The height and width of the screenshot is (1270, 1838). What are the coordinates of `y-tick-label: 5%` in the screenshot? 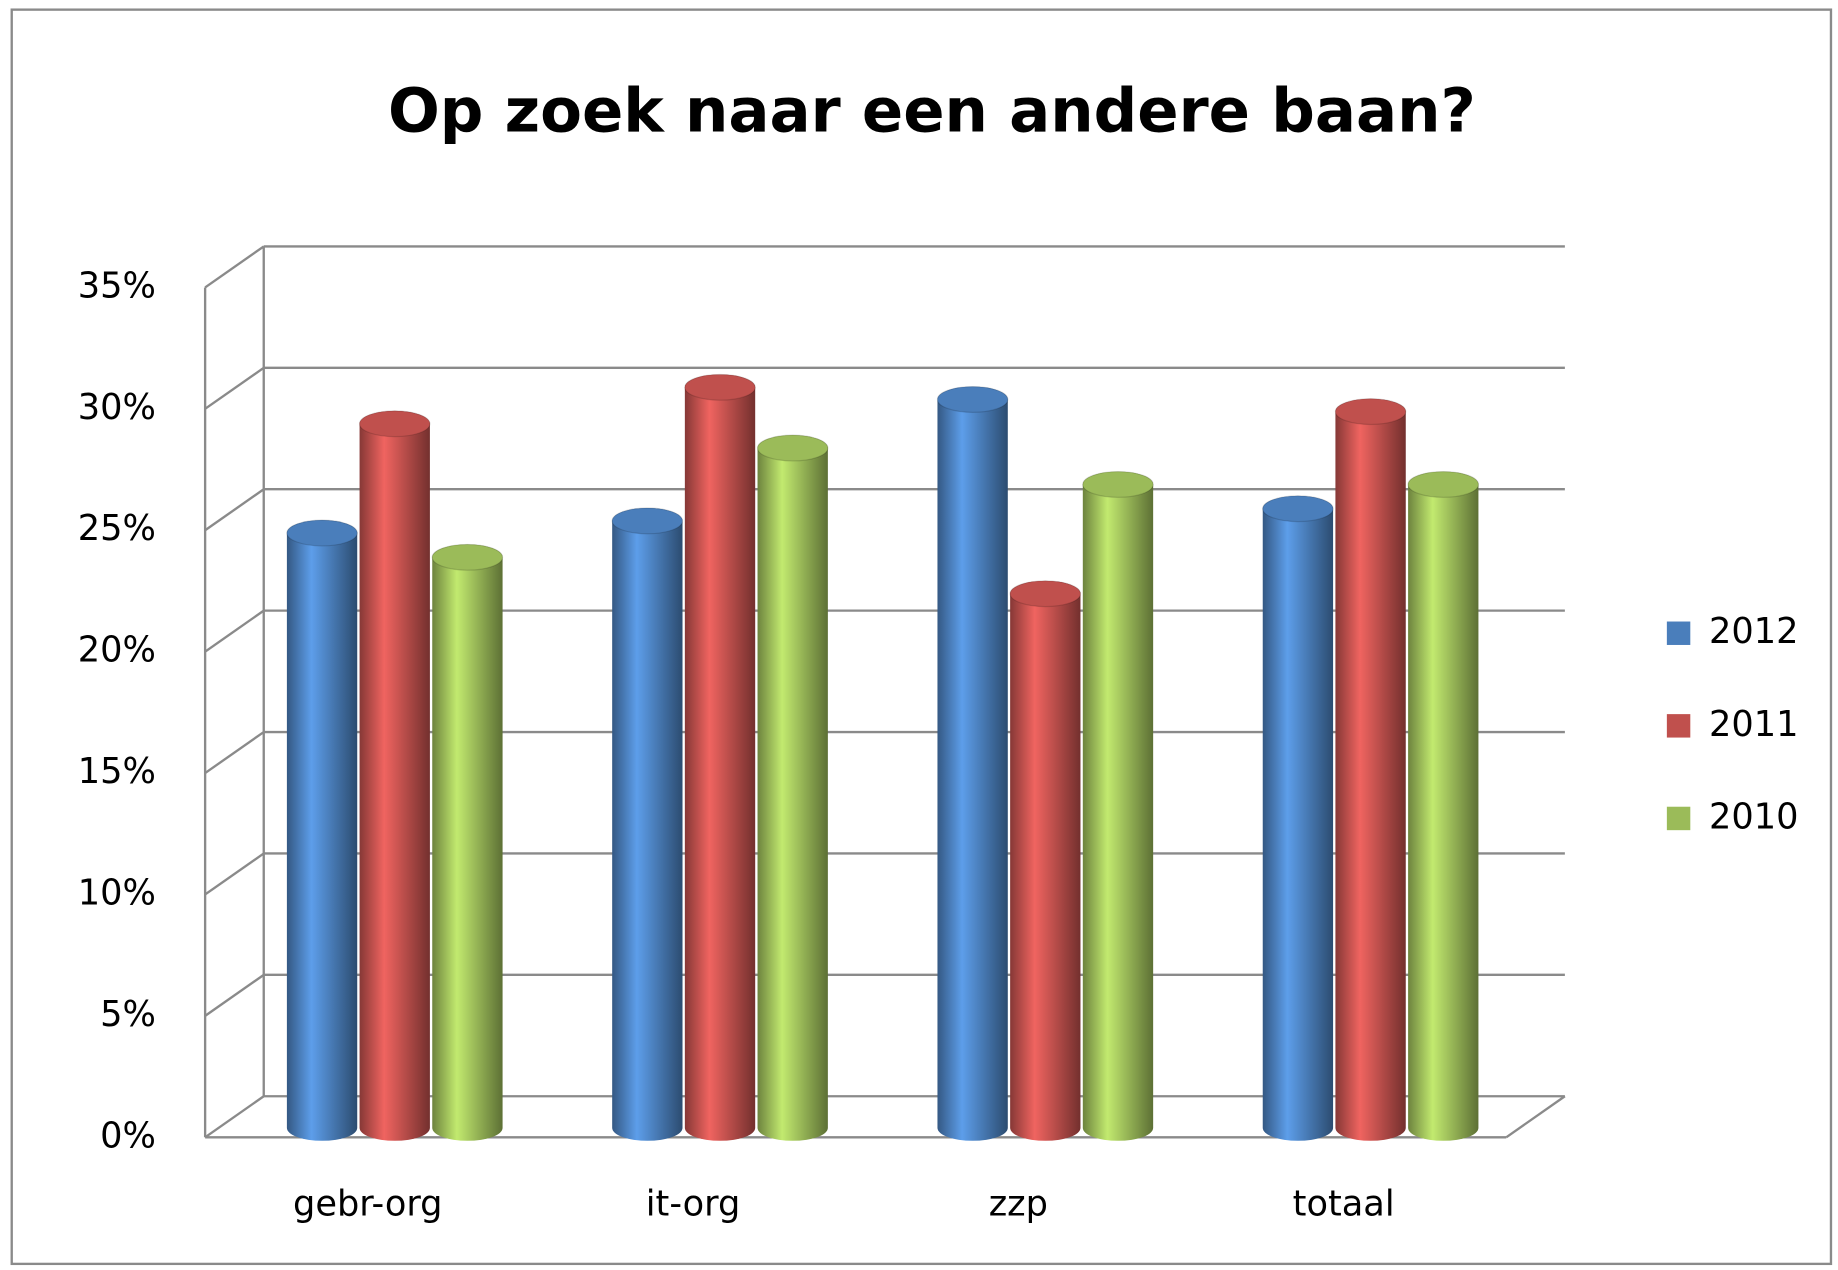 It's located at (128, 1014).